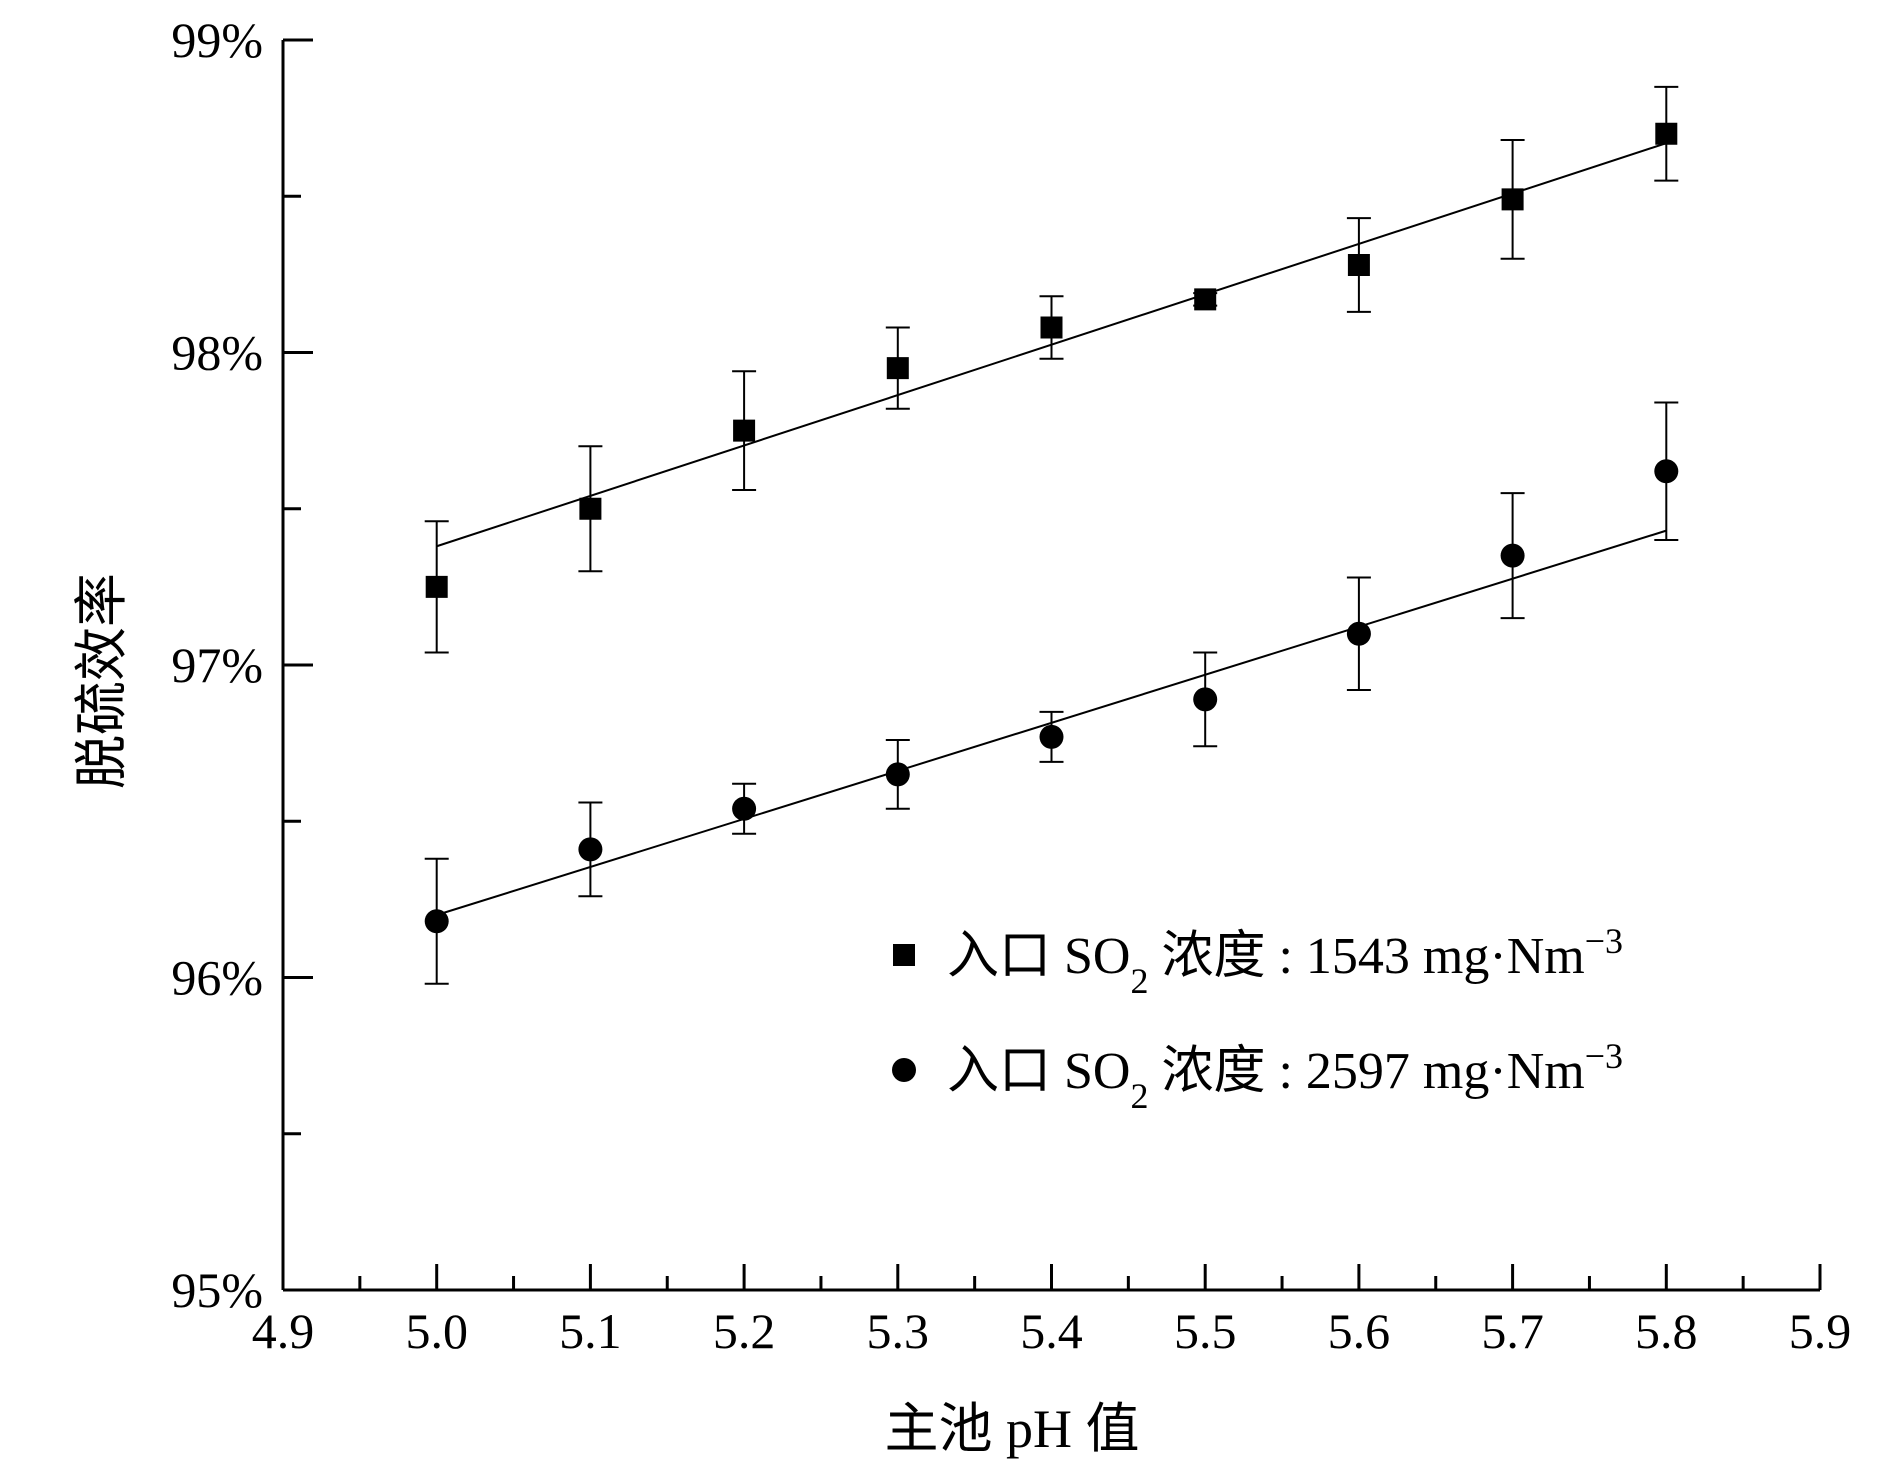 The height and width of the screenshot is (1479, 1887). What do you see at coordinates (283, 1331) in the screenshot?
I see `x-tick-label: 4.9` at bounding box center [283, 1331].